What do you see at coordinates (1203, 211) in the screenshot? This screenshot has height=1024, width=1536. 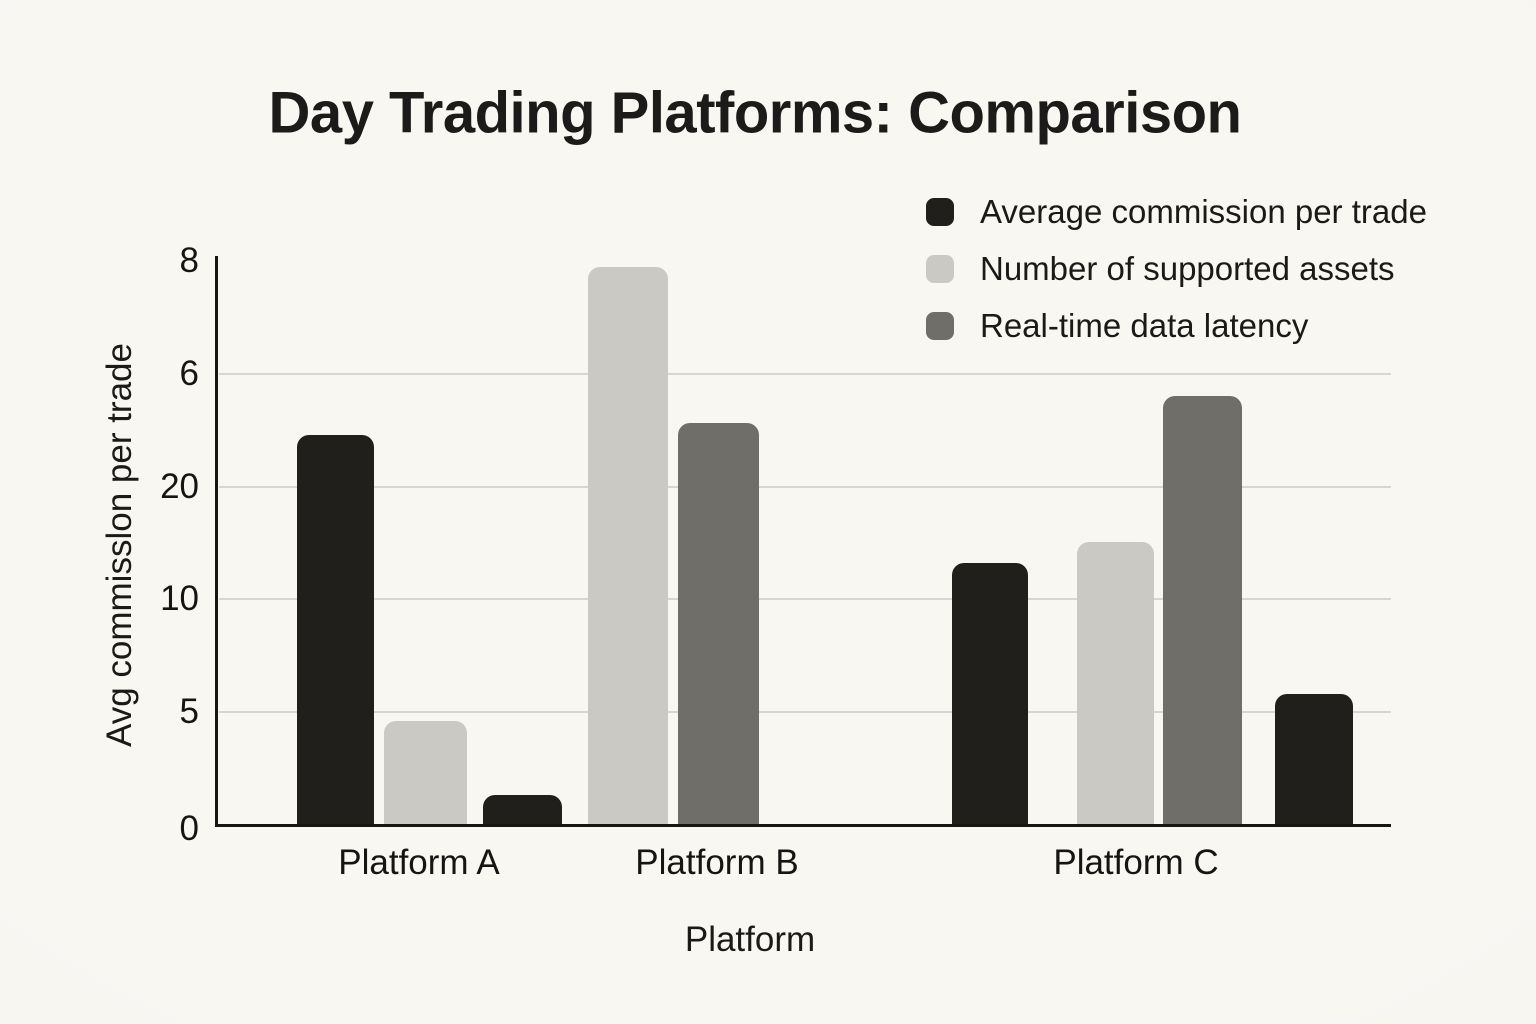 I see `legend-label: Average commission per trade` at bounding box center [1203, 211].